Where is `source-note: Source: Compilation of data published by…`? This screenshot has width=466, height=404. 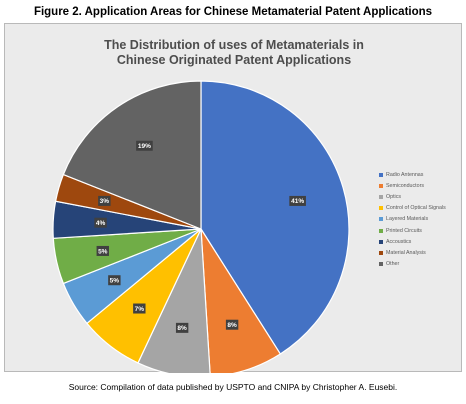
source-note: Source: Compilation of data published by… is located at coordinates (233, 387).